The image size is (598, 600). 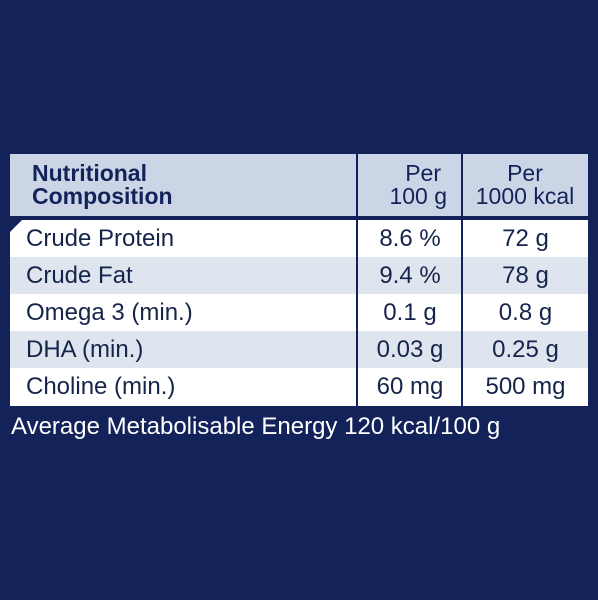 I want to click on value-per-1000kcal: 78 g, so click(x=525, y=275).